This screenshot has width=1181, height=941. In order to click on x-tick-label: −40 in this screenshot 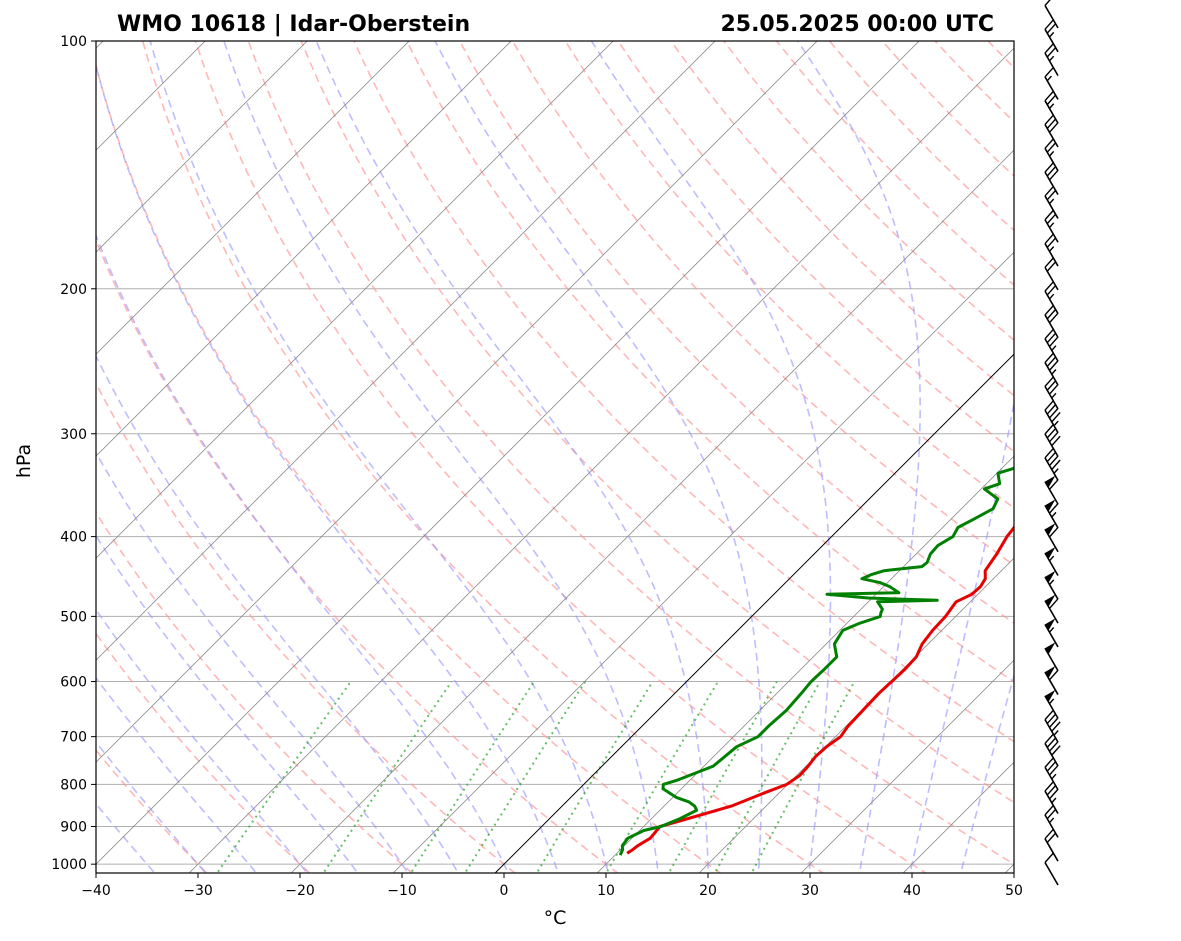, I will do `click(96, 891)`.